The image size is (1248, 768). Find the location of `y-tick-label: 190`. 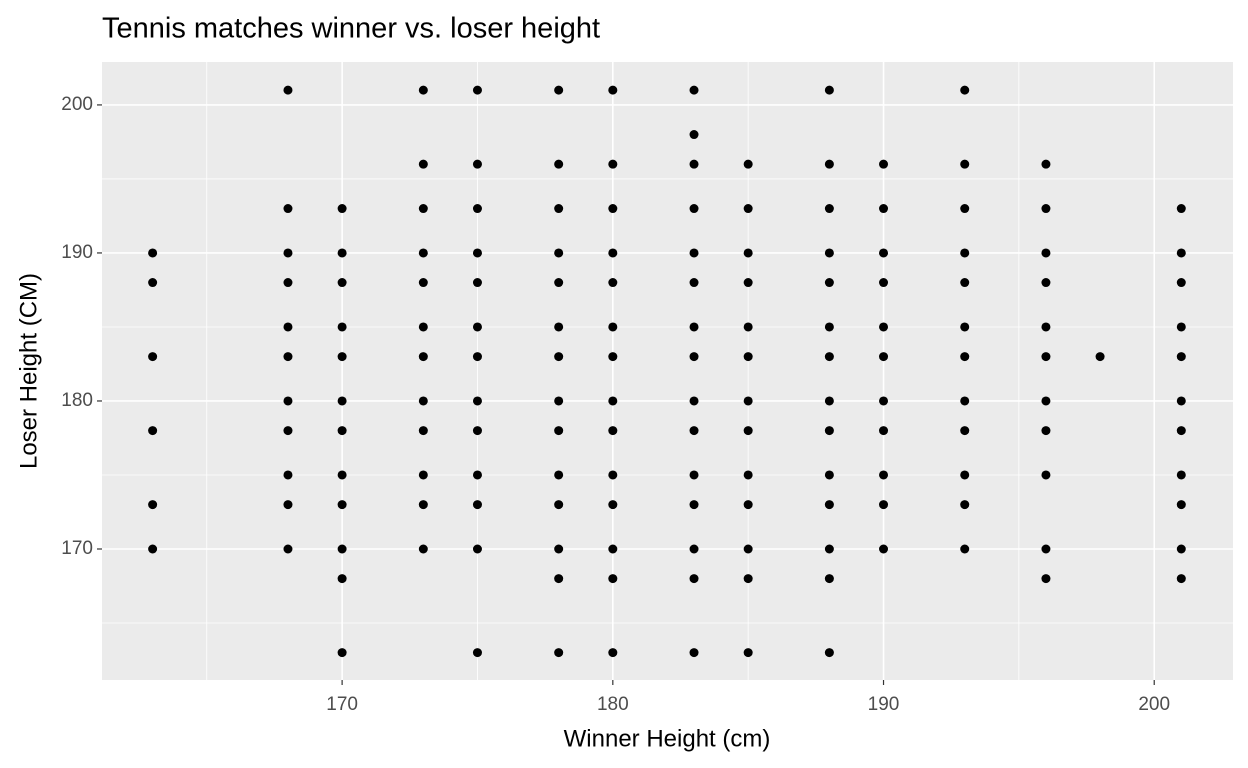

y-tick-label: 190 is located at coordinates (77, 252).